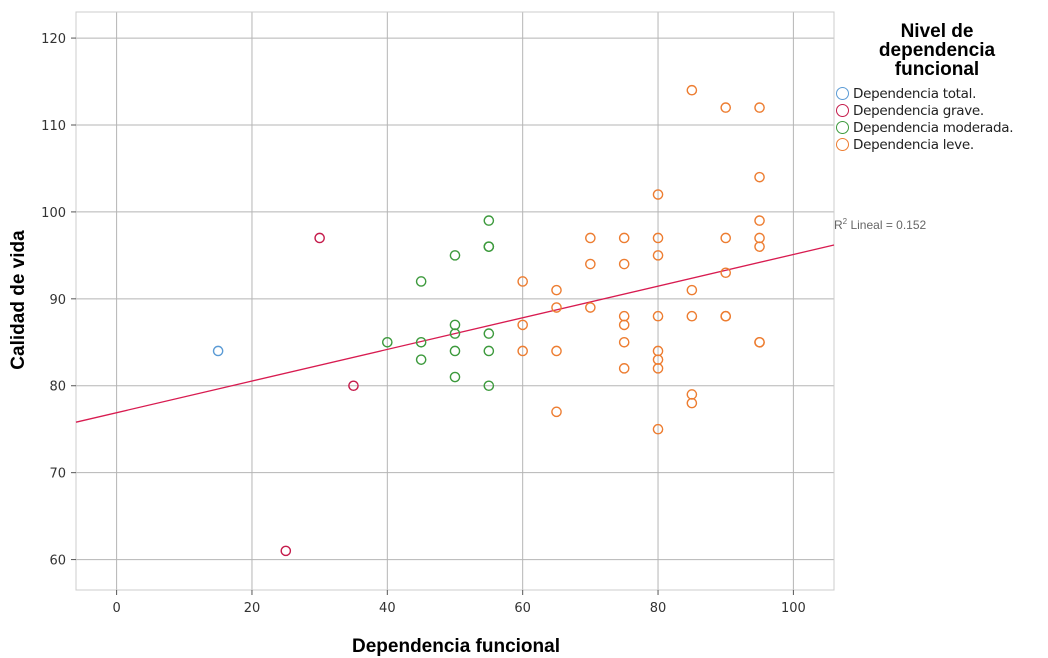  I want to click on legend-item: Dependencia total., so click(942, 93).